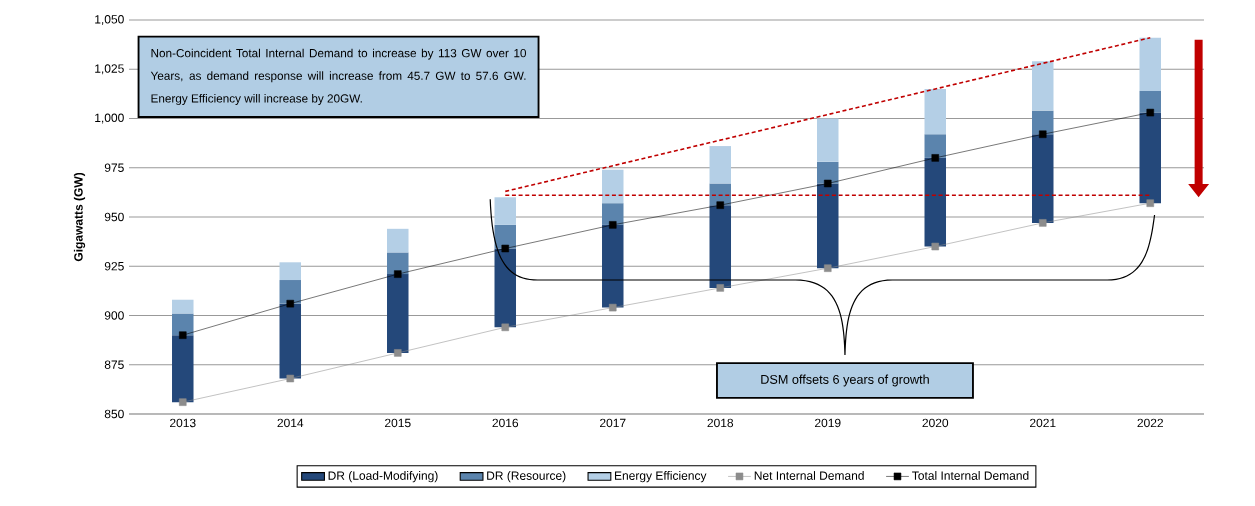  Describe the element at coordinates (660, 477) in the screenshot. I see `legend-label: Energy Efficiency` at that location.